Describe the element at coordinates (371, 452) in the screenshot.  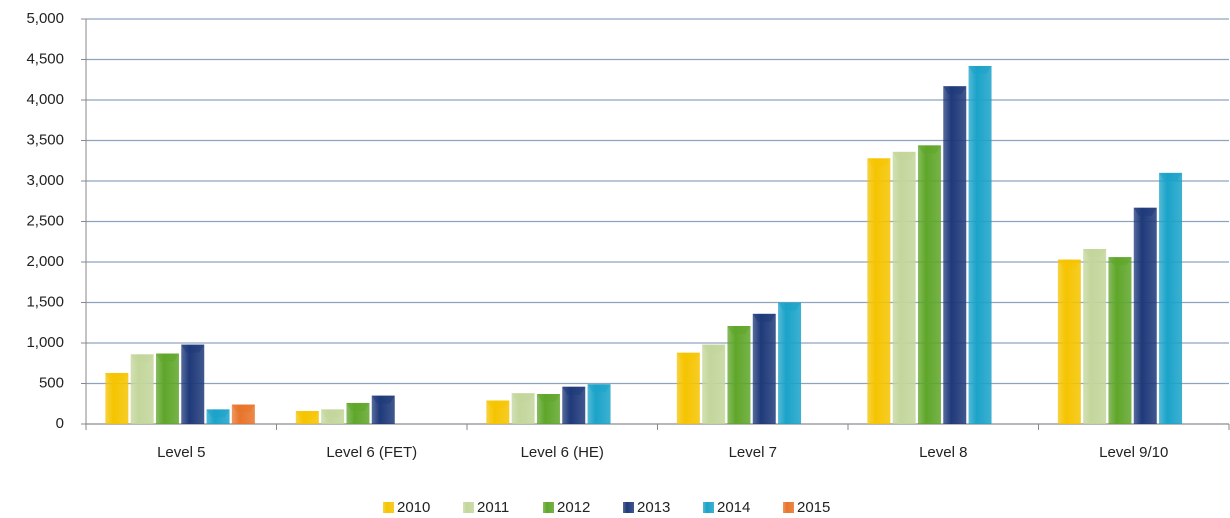
I see `x-tick-label: Level 6 (FET)` at that location.